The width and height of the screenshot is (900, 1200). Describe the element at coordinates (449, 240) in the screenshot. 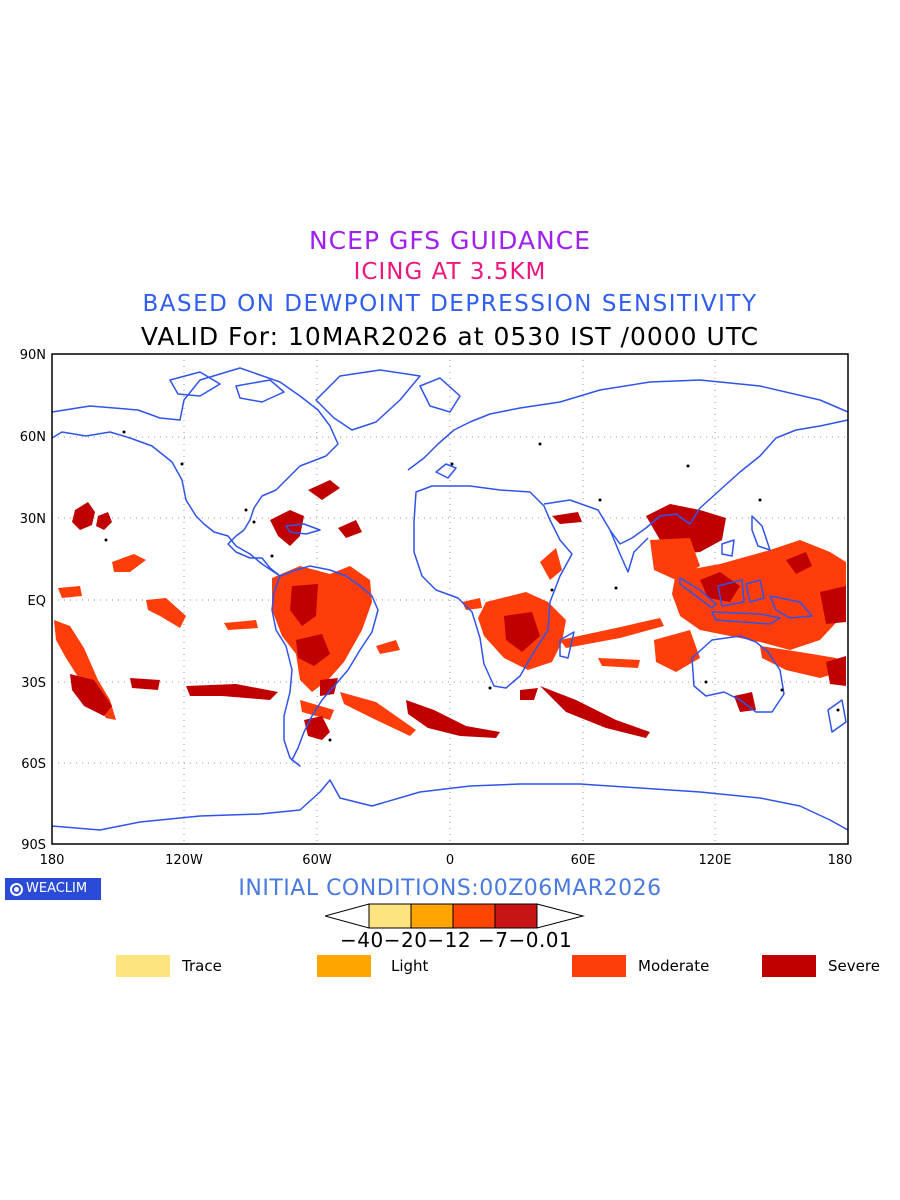

I see `title-line-1: NCEP GFS GUIDANCE` at that location.